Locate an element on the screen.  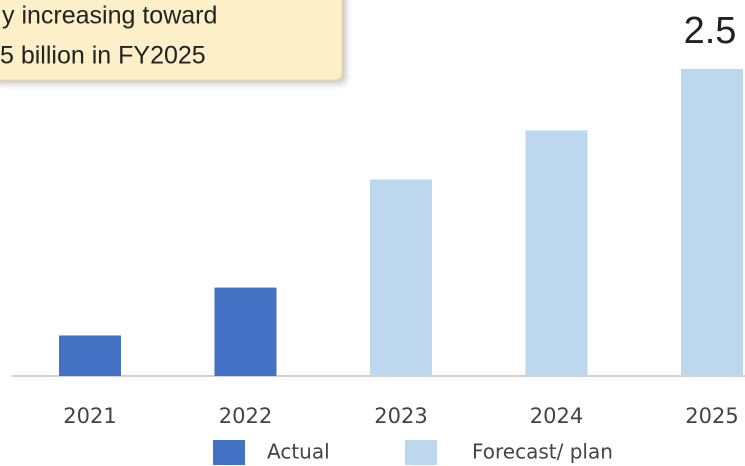
annotation: 5 billion in FY2025 is located at coordinates (103, 56).